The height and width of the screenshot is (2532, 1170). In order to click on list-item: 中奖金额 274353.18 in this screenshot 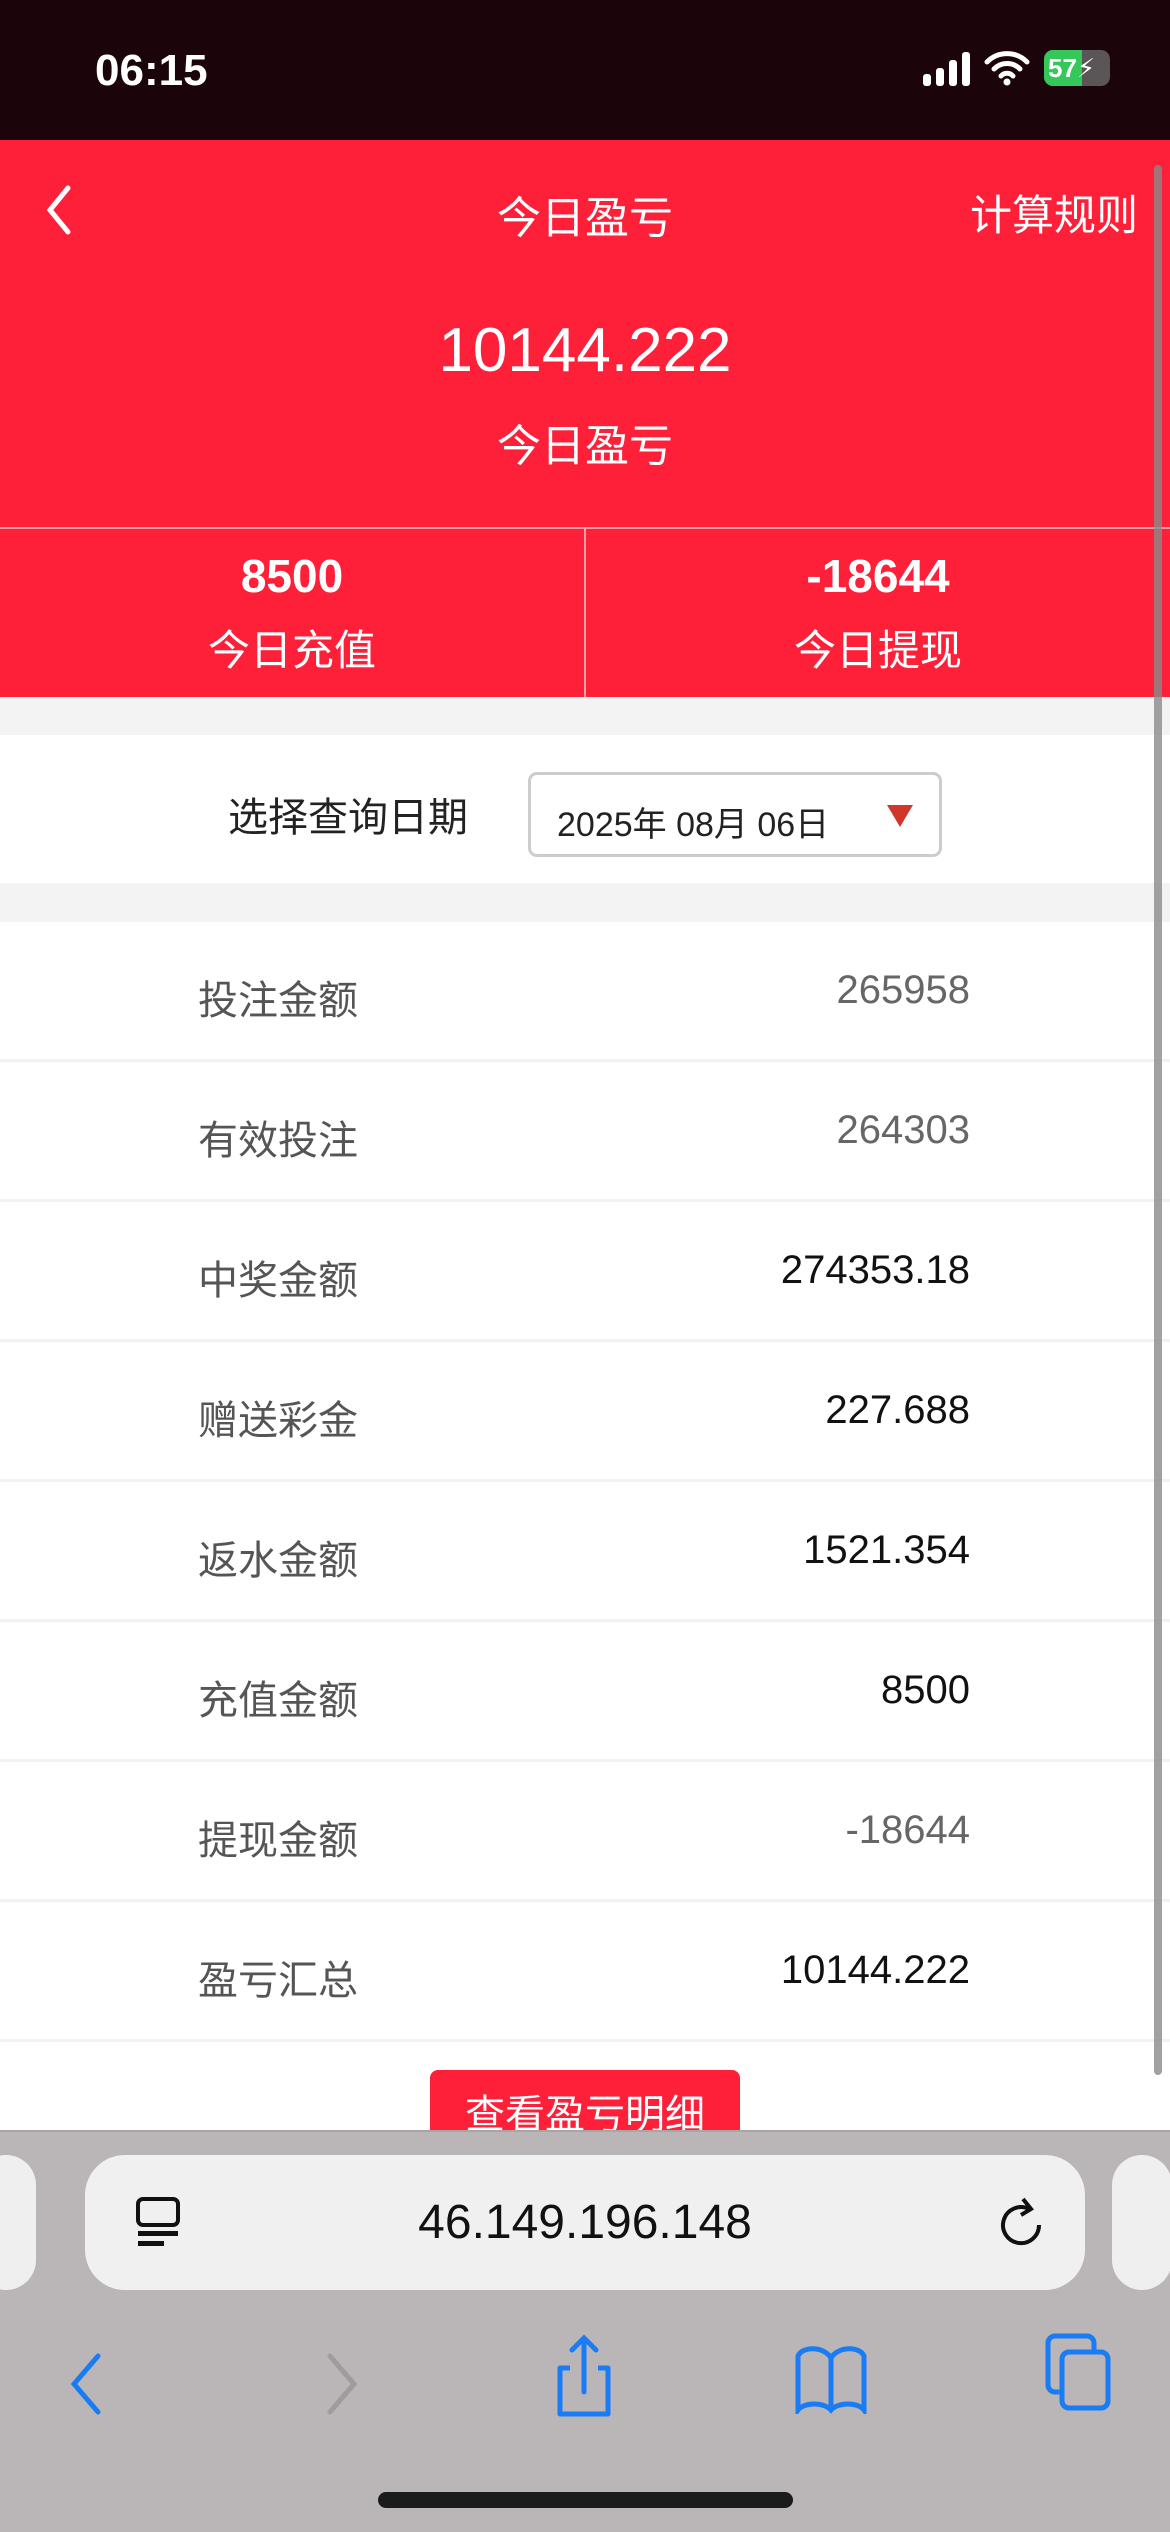, I will do `click(585, 1272)`.